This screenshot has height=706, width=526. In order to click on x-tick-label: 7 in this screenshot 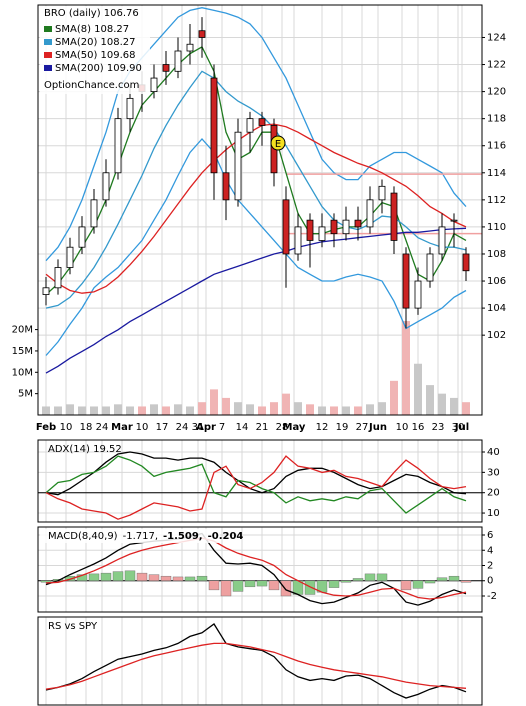, I will do `click(222, 427)`.